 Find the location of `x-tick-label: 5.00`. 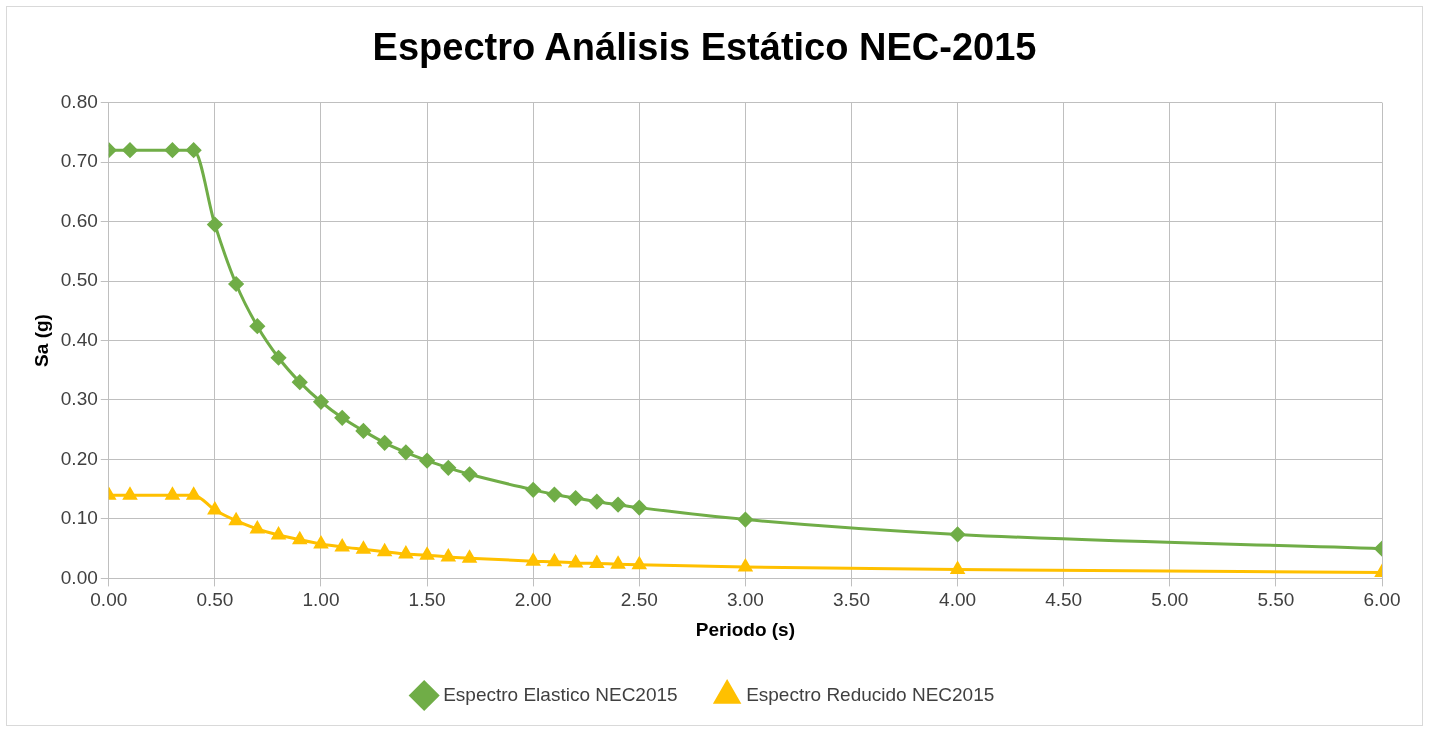

x-tick-label: 5.00 is located at coordinates (1170, 600).